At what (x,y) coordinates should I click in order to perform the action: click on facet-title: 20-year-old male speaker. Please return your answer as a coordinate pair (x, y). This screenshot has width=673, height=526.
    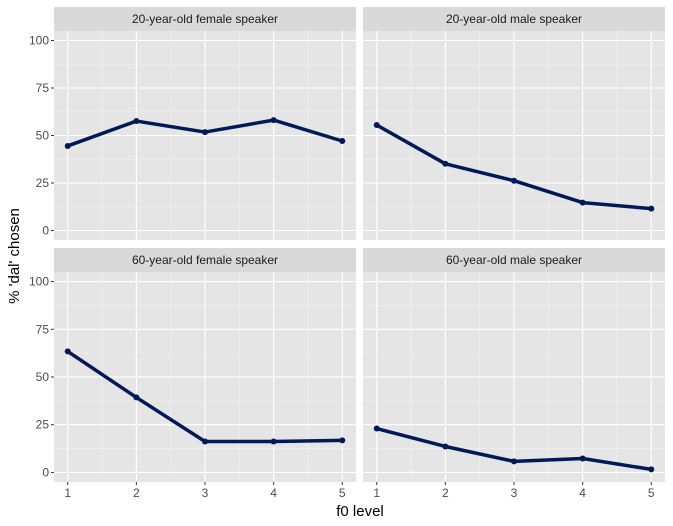
    Looking at the image, I should click on (514, 19).